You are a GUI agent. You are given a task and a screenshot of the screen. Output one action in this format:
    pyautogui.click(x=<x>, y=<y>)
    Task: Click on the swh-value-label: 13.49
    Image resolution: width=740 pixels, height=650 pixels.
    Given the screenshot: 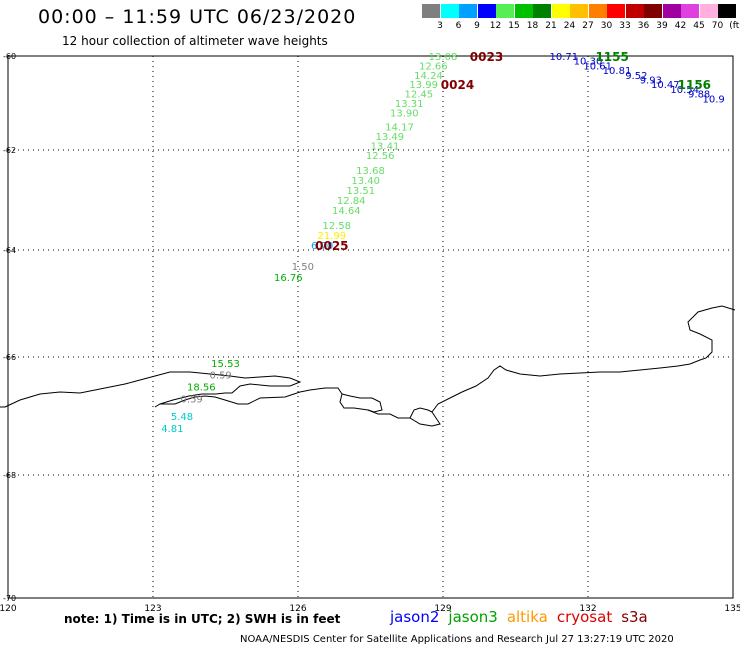 What is the action you would take?
    pyautogui.click(x=390, y=137)
    